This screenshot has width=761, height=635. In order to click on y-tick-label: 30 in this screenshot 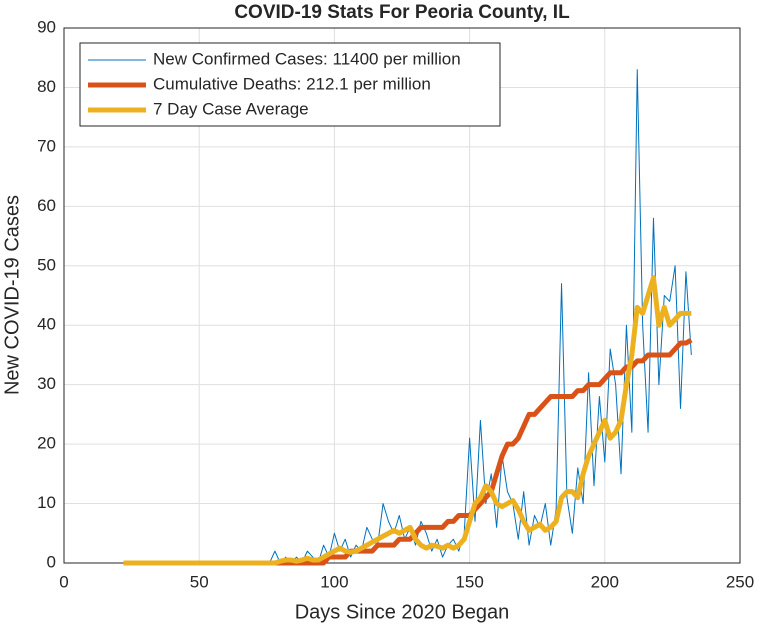, I will do `click(46, 383)`.